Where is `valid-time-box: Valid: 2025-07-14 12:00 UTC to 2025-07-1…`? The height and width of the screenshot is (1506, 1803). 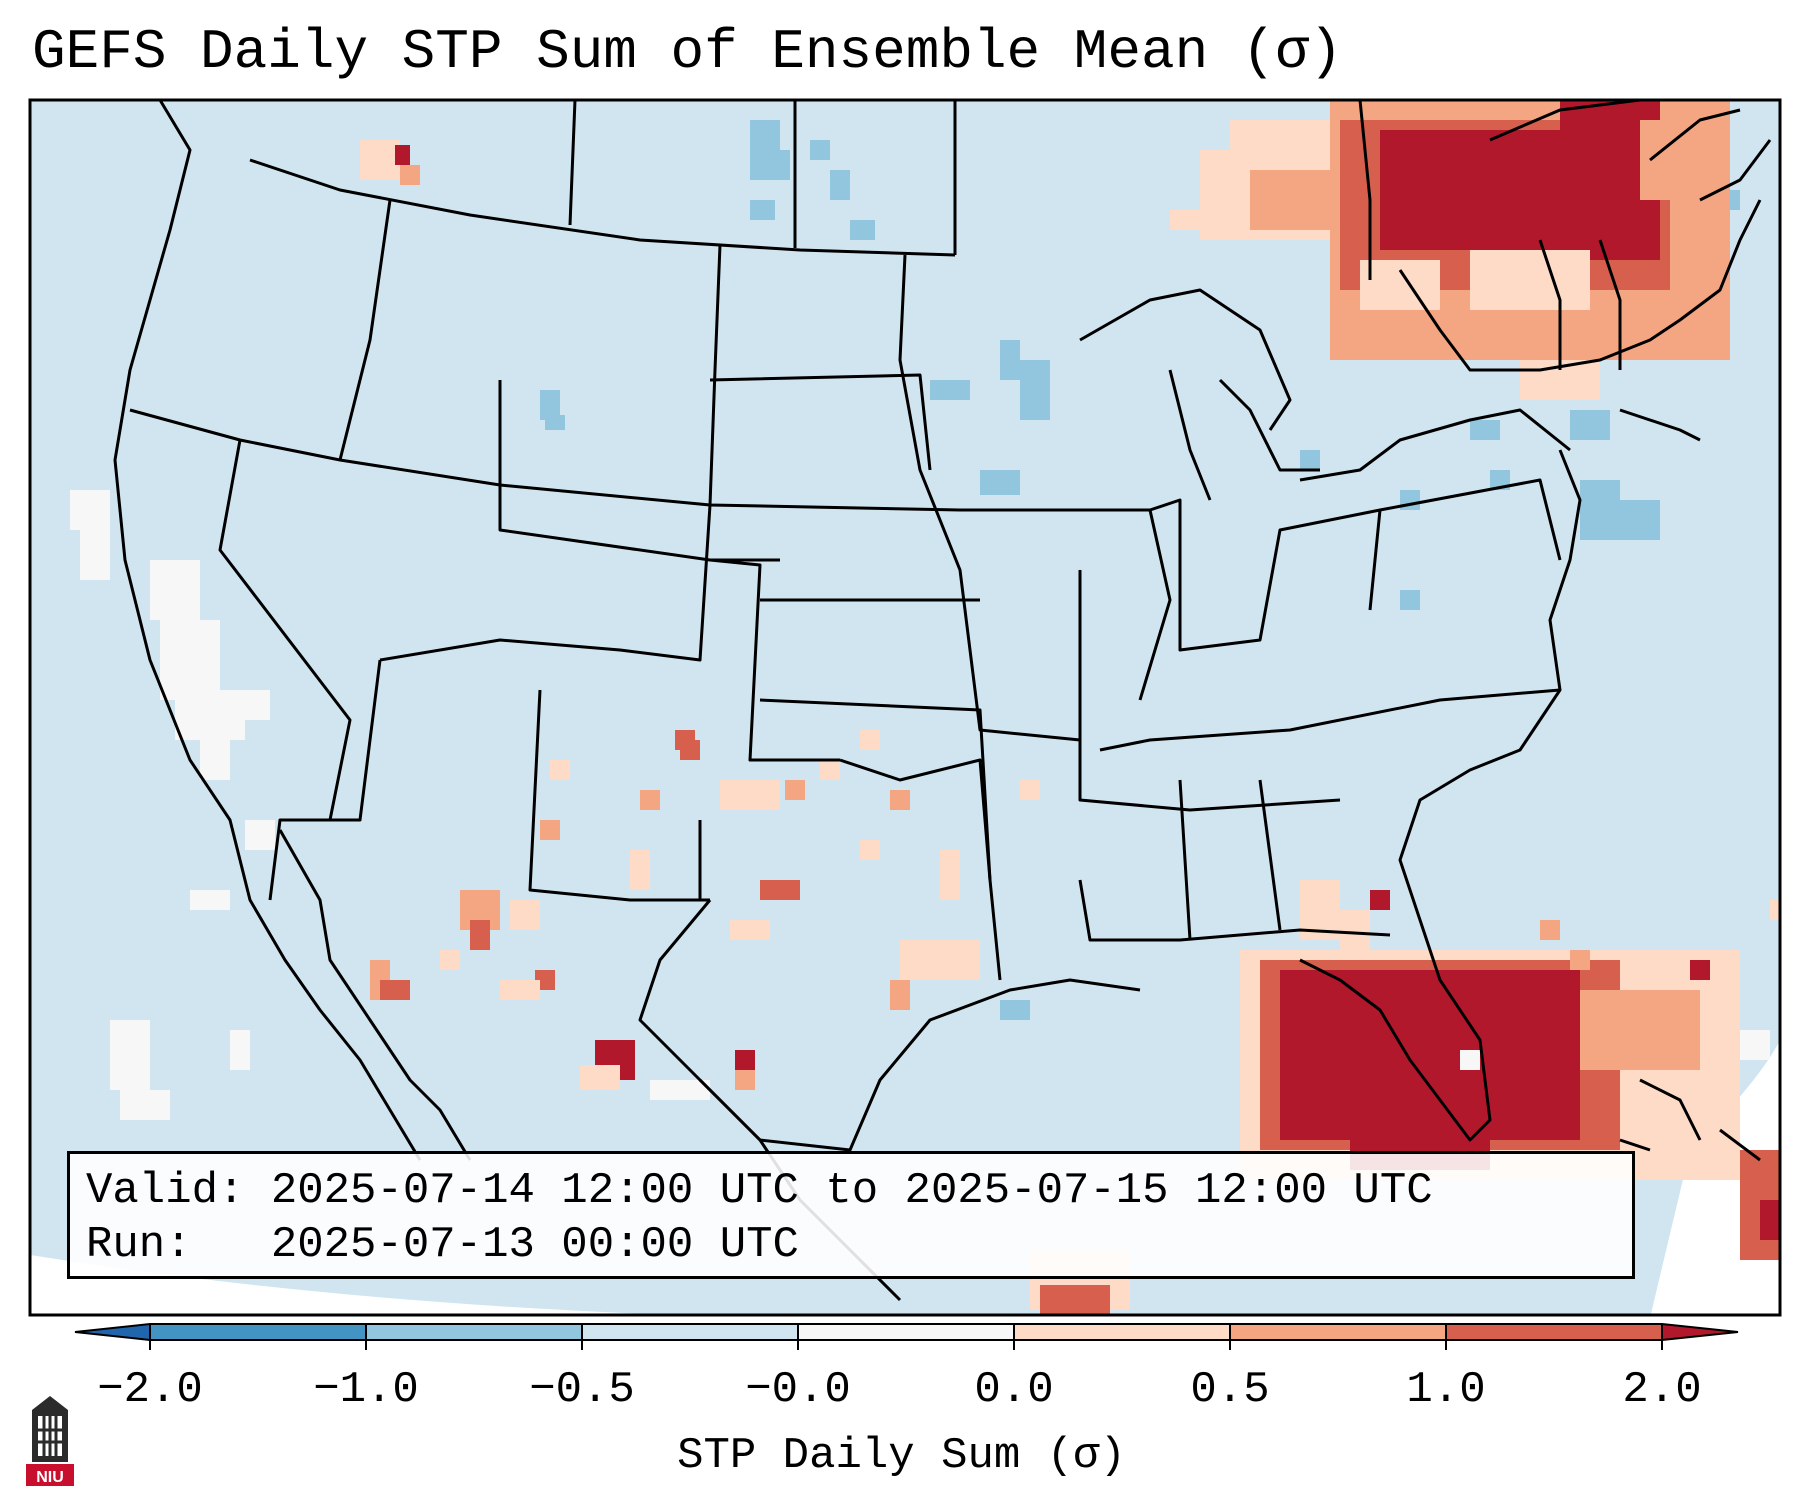 valid-time-box: Valid: 2025-07-14 12:00 UTC to 2025-07-1… is located at coordinates (851, 1215).